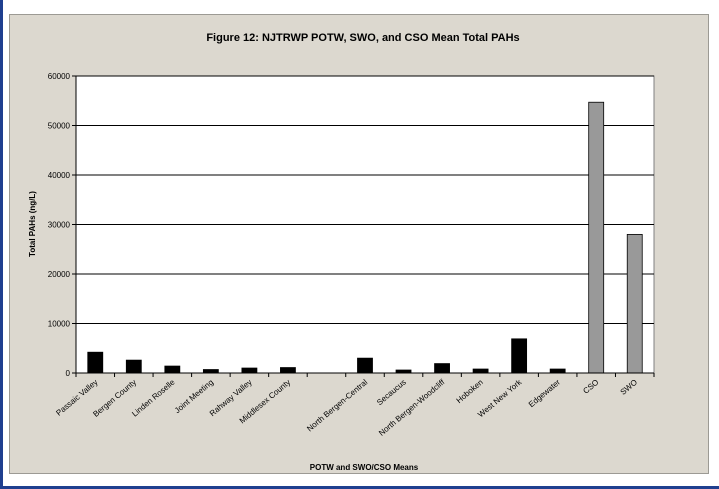 This screenshot has width=719, height=489. Describe the element at coordinates (59, 126) in the screenshot. I see `y-tick-label: 50000` at that location.